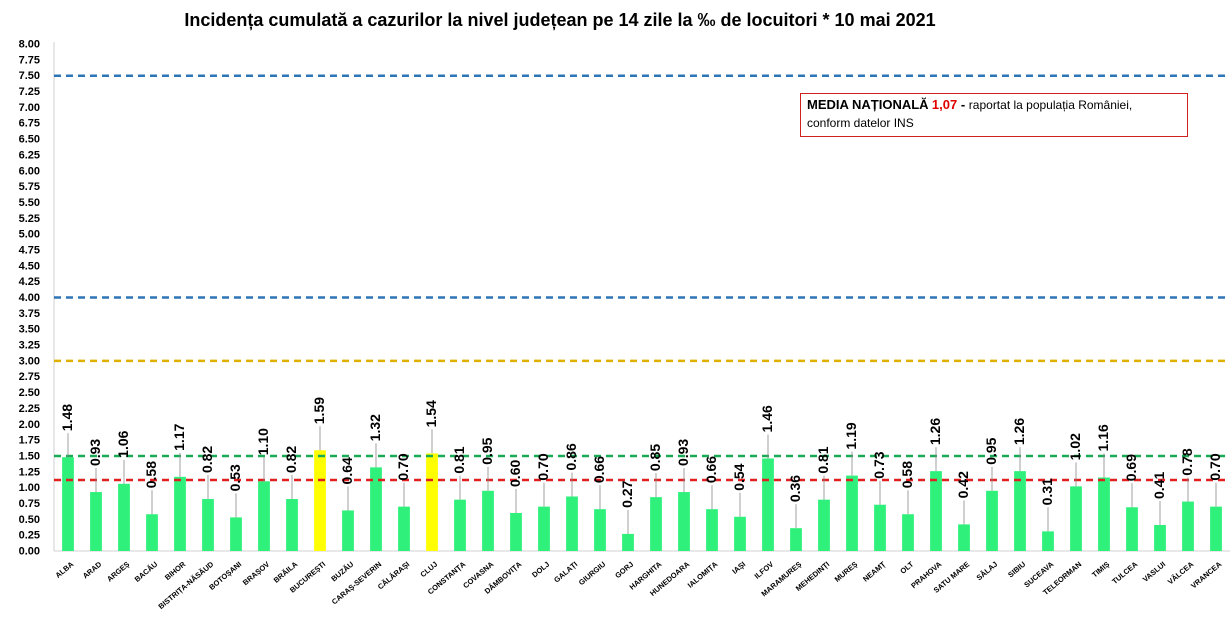 Image resolution: width=1230 pixels, height=620 pixels. Describe the element at coordinates (29, 488) in the screenshot. I see `y-tick-label: 1.00` at that location.